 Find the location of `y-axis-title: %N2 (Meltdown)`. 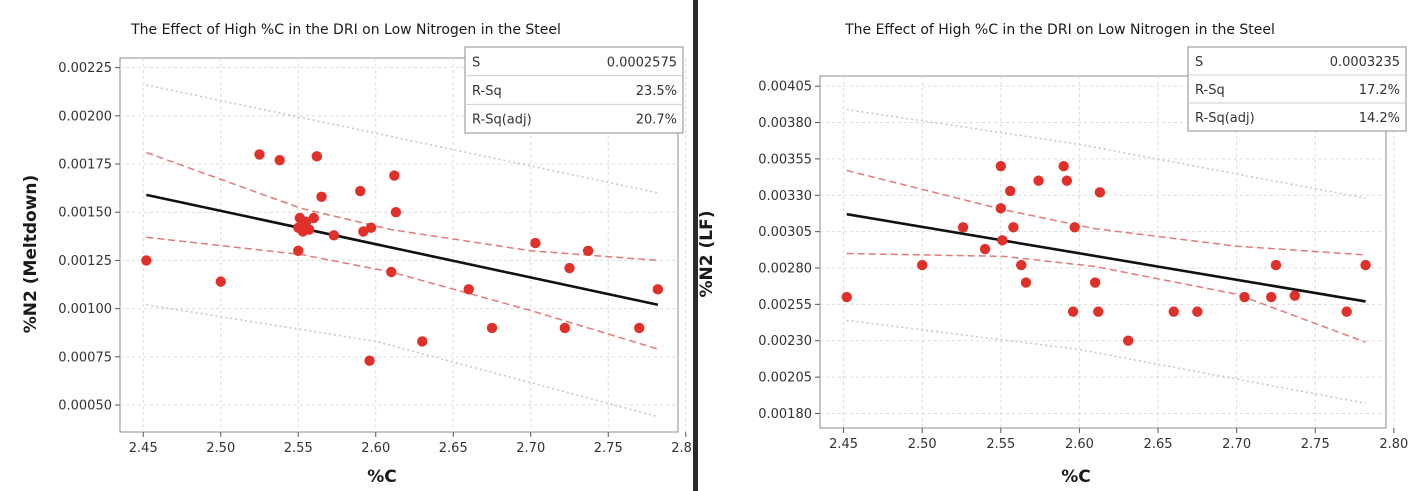

y-axis-title: %N2 (Meltdown) is located at coordinates (31, 254).